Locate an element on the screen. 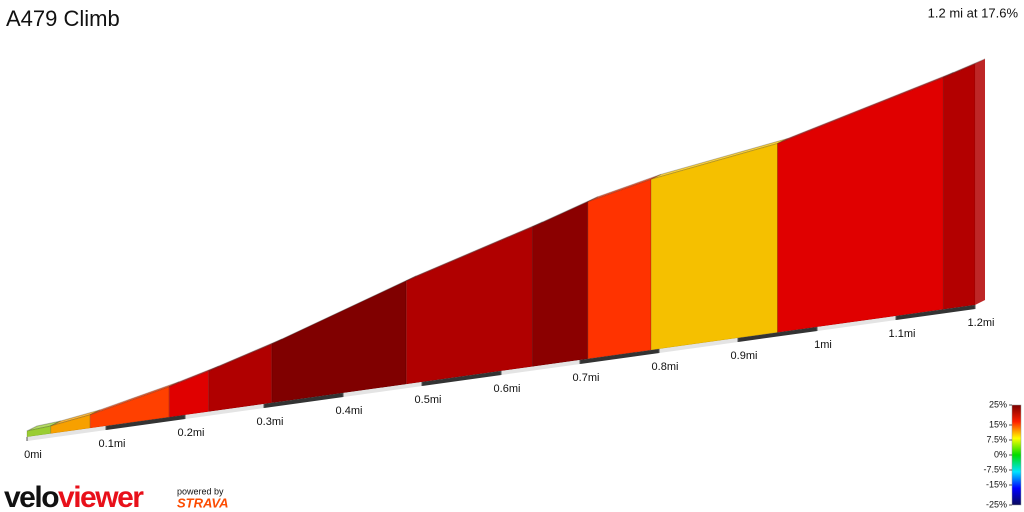  colorbar-label: 7.5% is located at coordinates (996, 439).